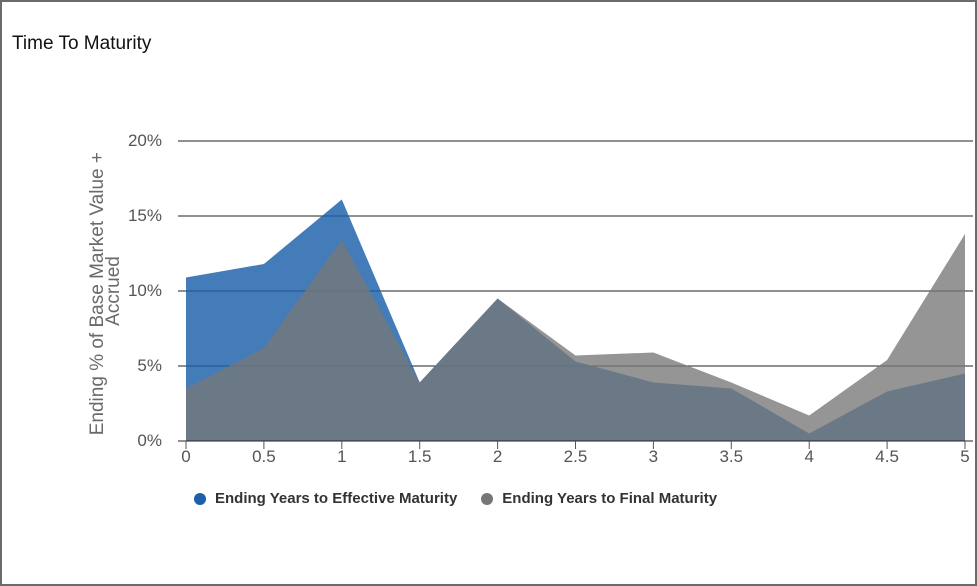 The height and width of the screenshot is (586, 977). What do you see at coordinates (808, 456) in the screenshot?
I see `x-tick-label: 4` at bounding box center [808, 456].